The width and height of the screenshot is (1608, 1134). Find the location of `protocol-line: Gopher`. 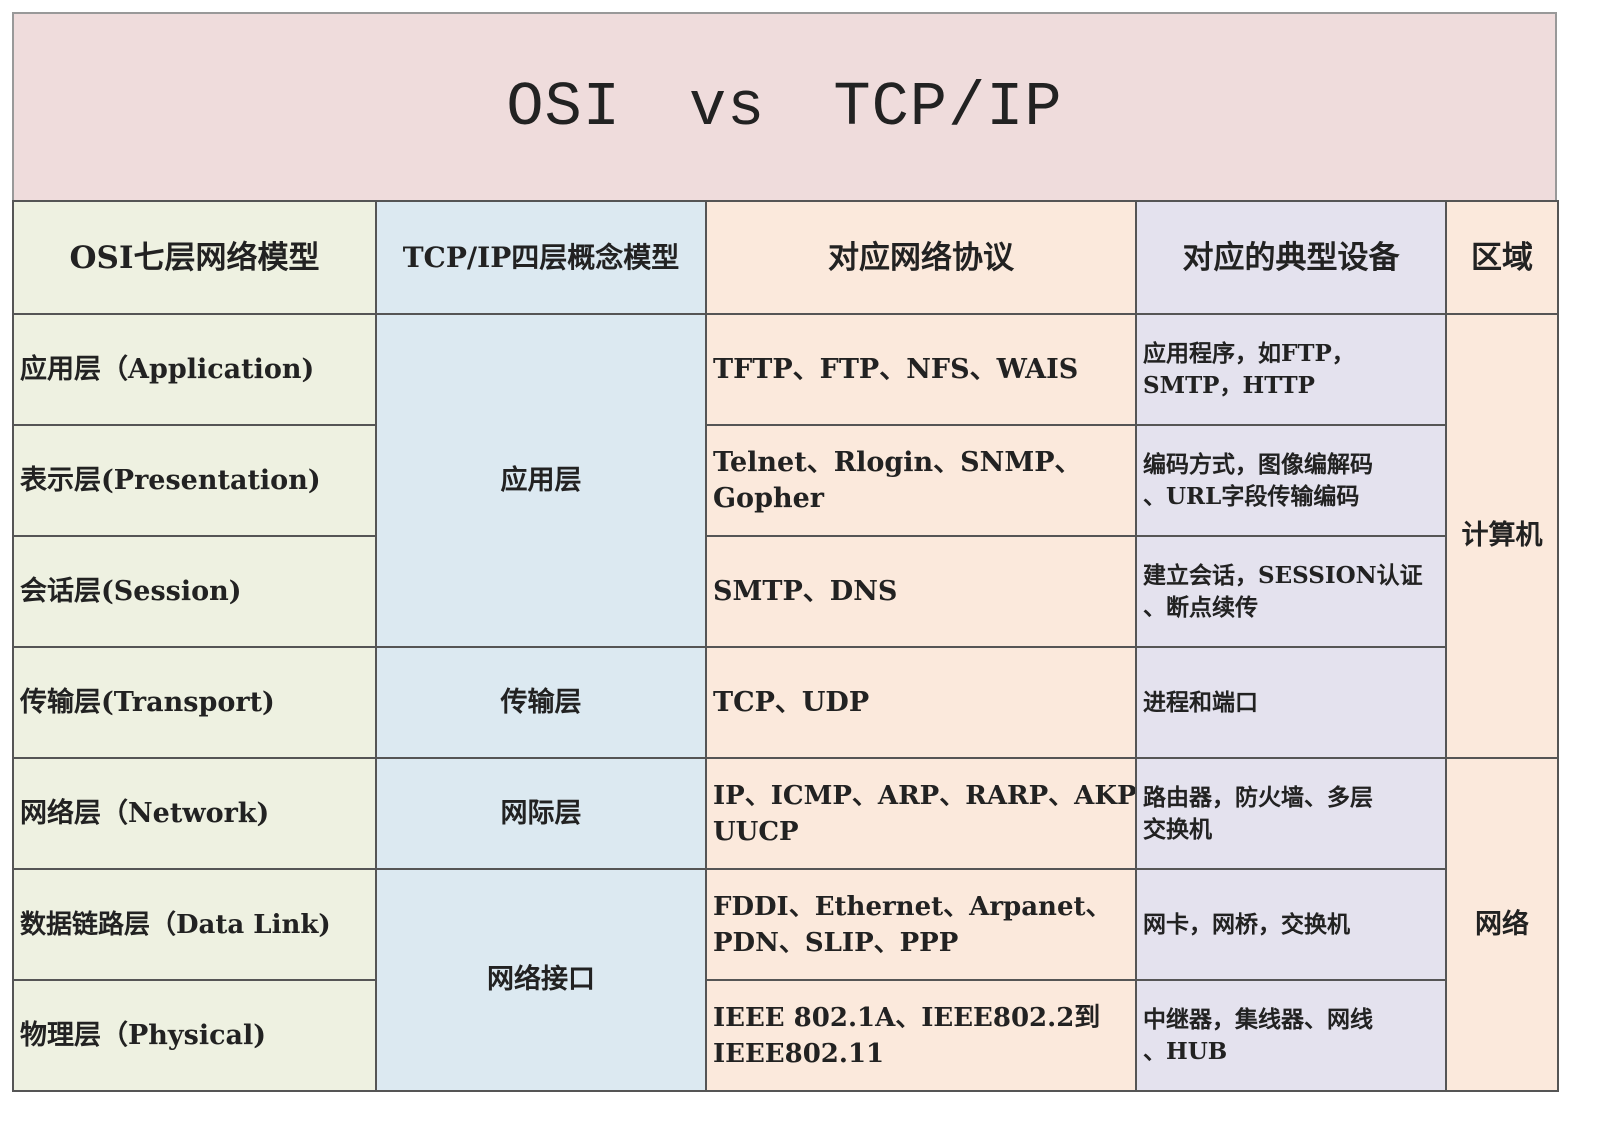

protocol-line: Gopher is located at coordinates (768, 498).